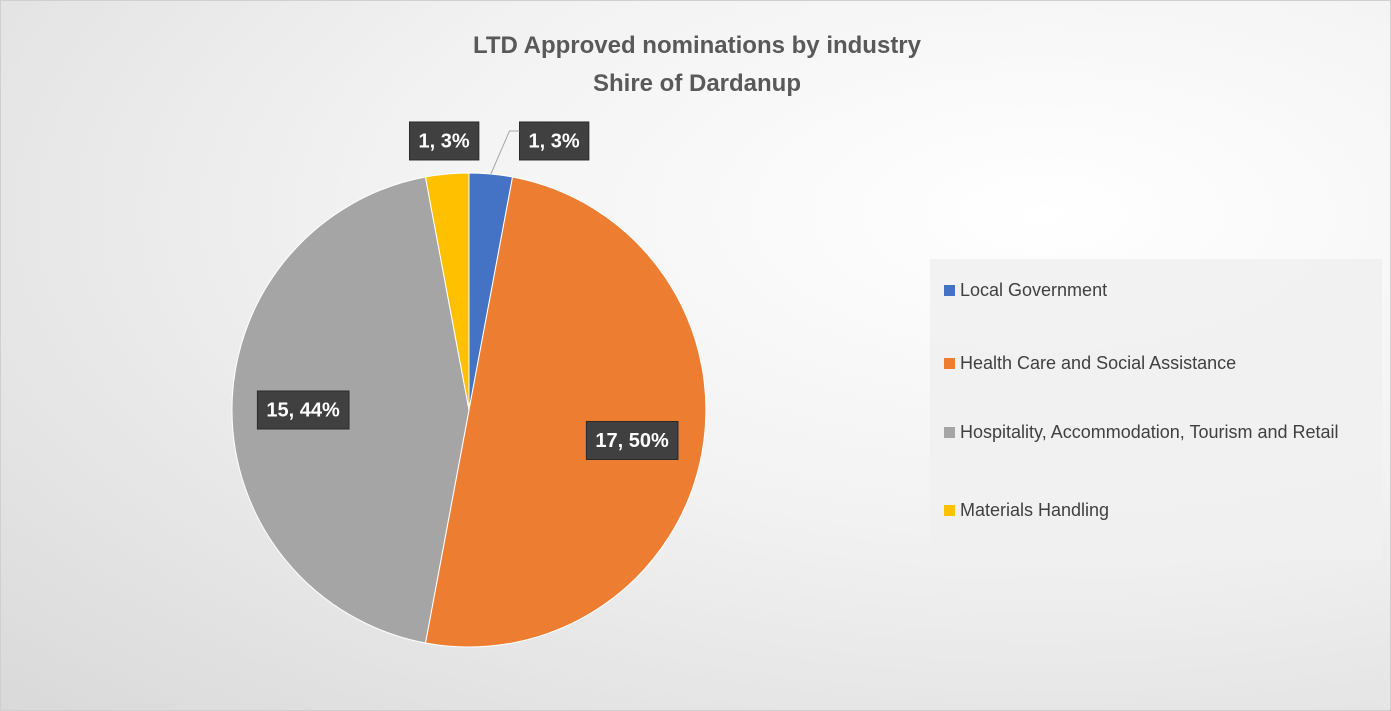  What do you see at coordinates (505, 152) in the screenshot?
I see `leader-line` at bounding box center [505, 152].